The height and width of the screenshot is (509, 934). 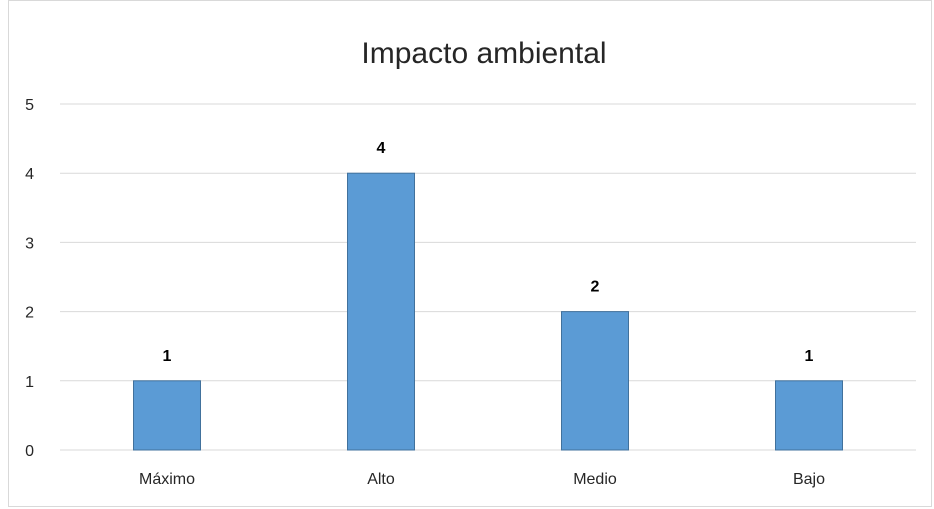 I want to click on bar-alto, so click(x=381, y=311).